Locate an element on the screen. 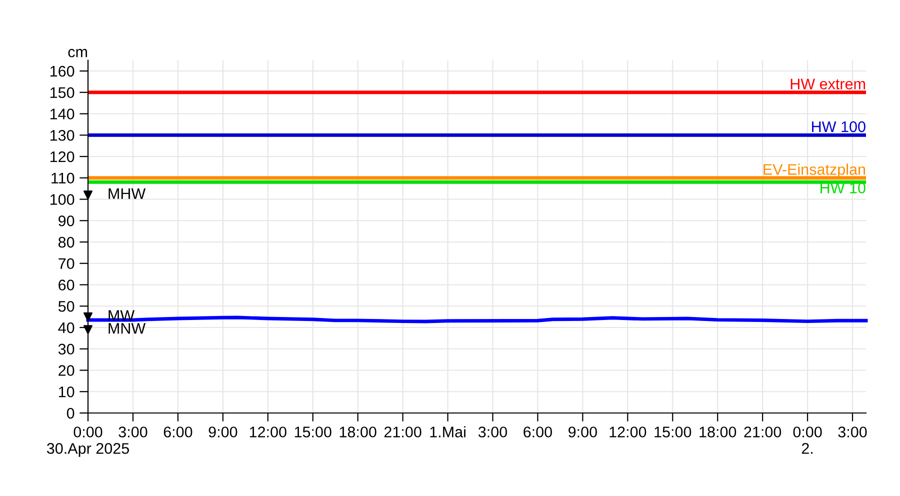 Image resolution: width=900 pixels, height=496 pixels. x-tick-label: 1.Mai is located at coordinates (448, 432).